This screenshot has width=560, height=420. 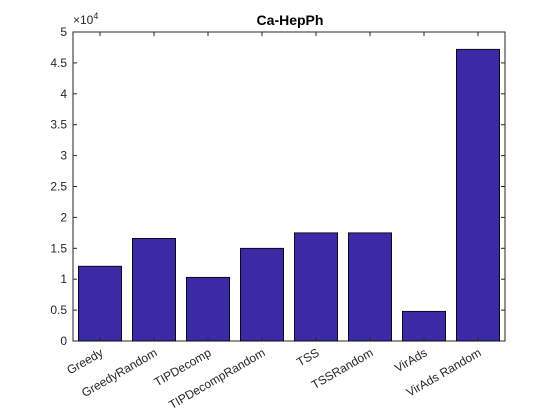 I want to click on y-tick-label: 3.5, so click(x=58, y=125).